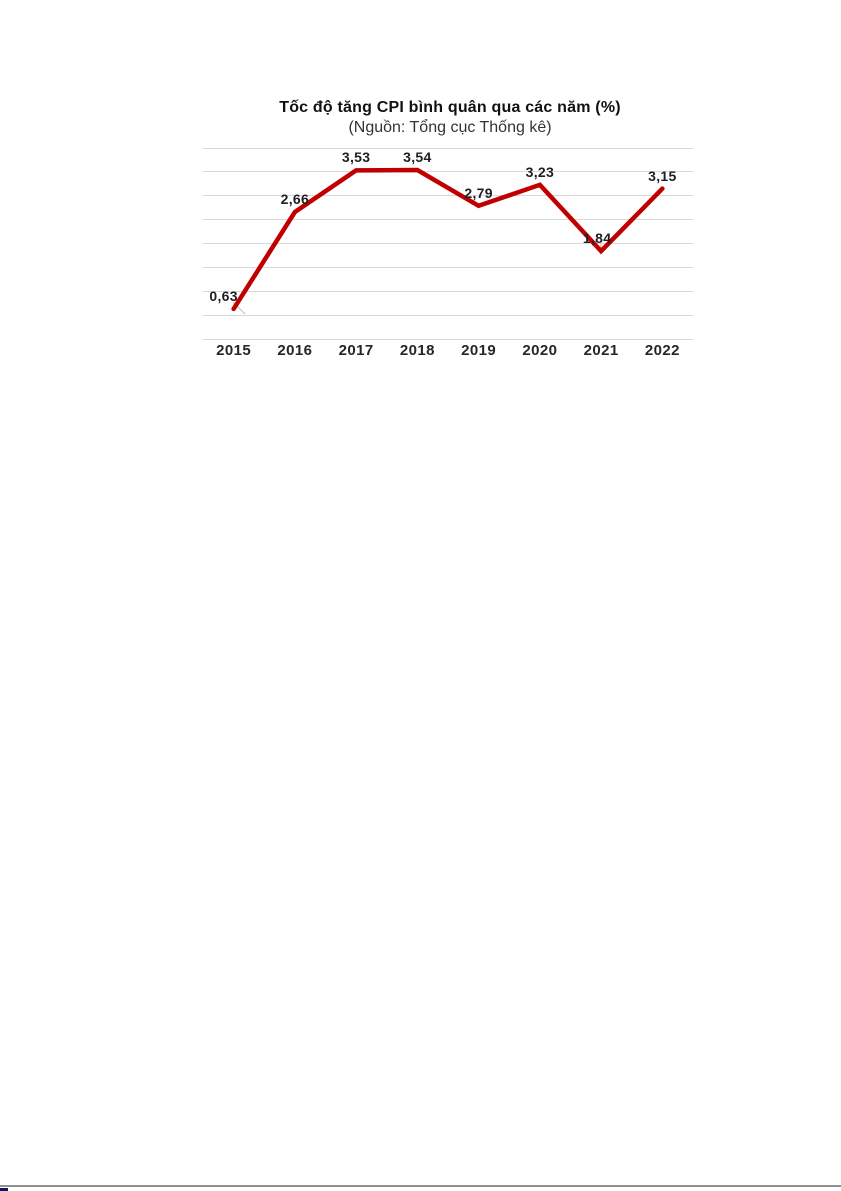 The width and height of the screenshot is (841, 1191). I want to click on cpi-data-line, so click(448, 239).